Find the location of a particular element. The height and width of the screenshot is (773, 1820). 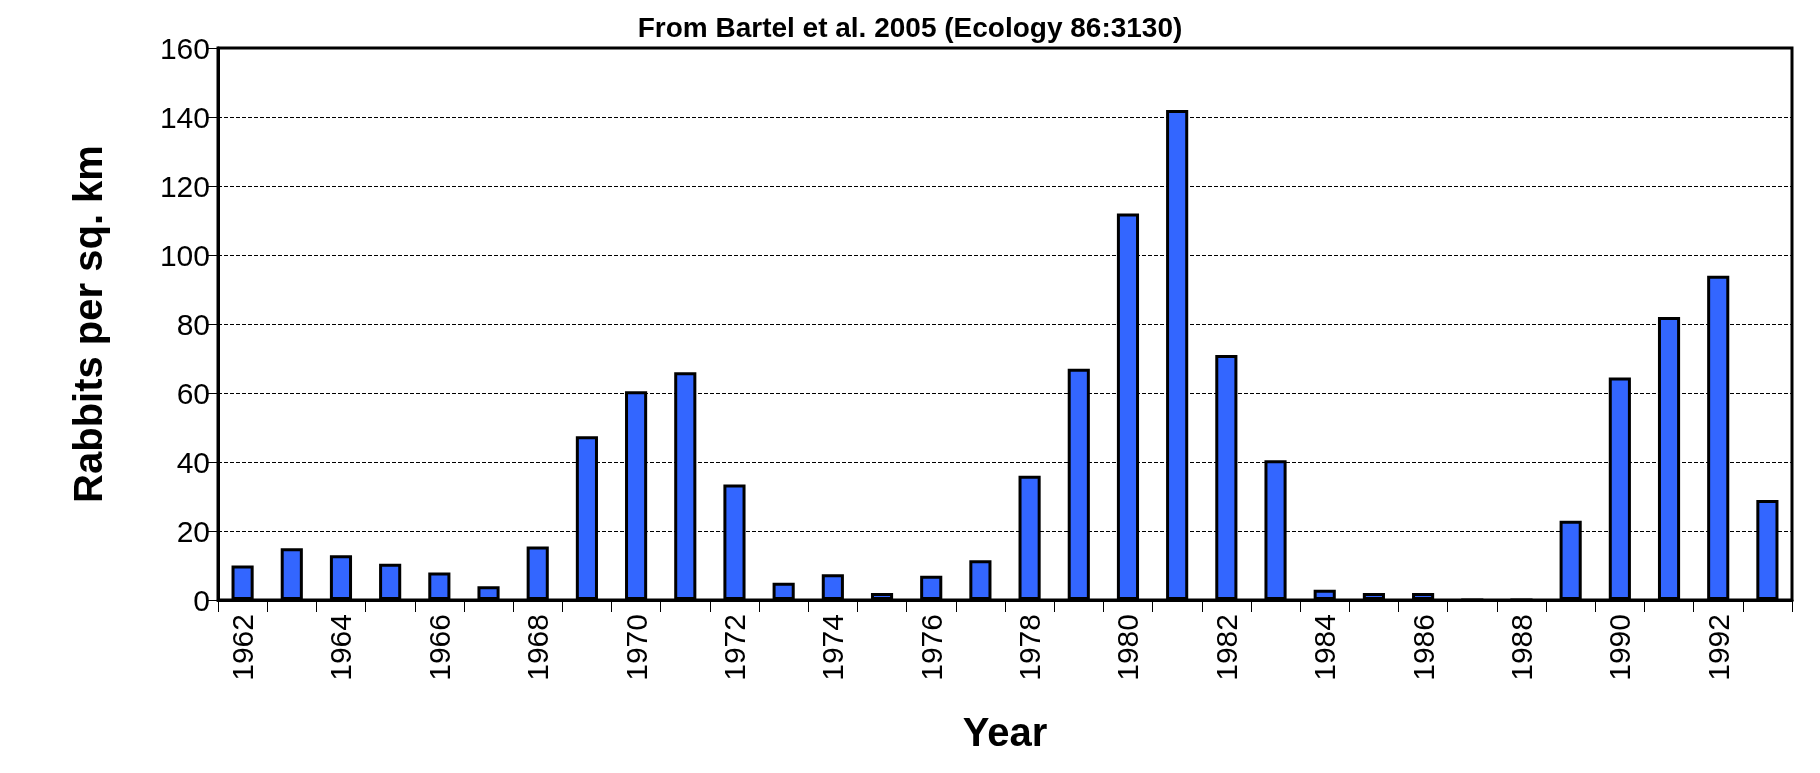

y-tick-label: 140 is located at coordinates (184, 117).